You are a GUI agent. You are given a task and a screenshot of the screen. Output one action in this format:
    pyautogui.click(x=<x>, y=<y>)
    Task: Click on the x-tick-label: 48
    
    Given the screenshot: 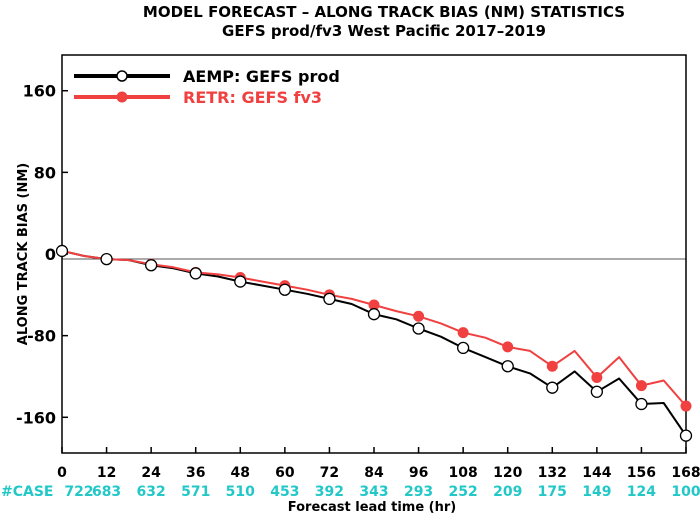 What is the action you would take?
    pyautogui.click(x=240, y=473)
    